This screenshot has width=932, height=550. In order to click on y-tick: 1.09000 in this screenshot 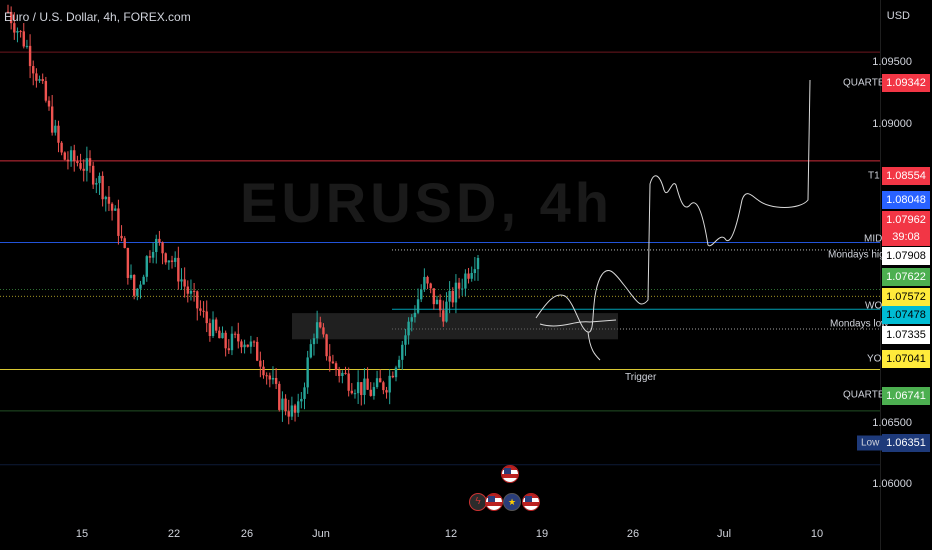, I will do `click(892, 124)`.